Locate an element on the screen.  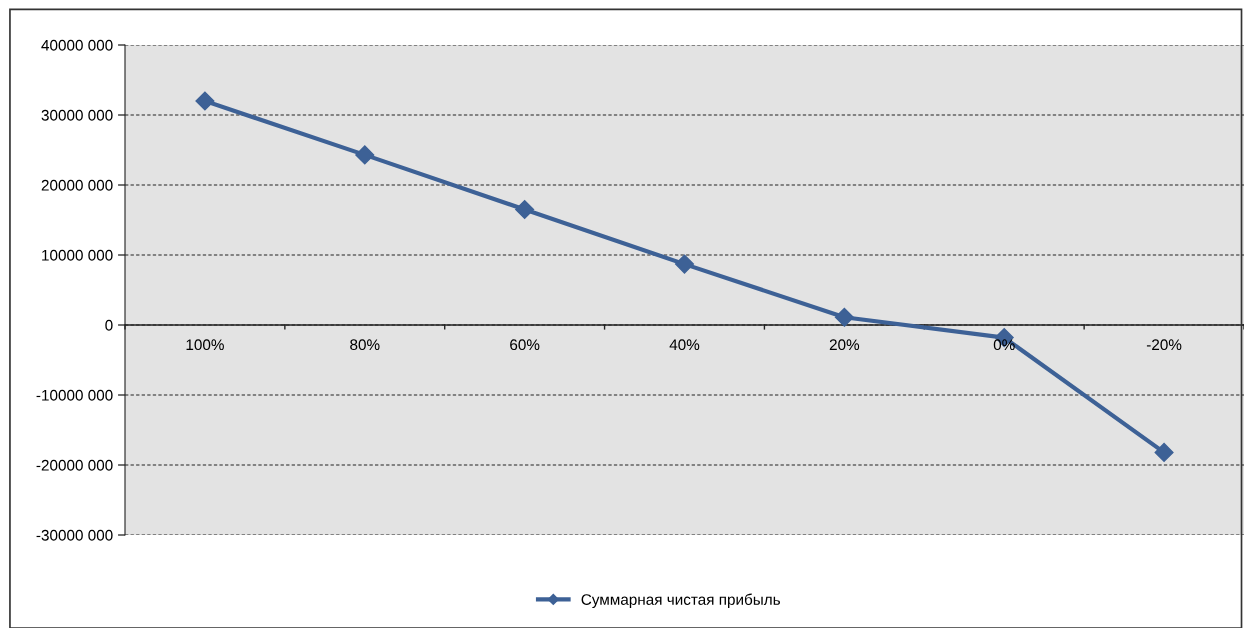
y-tick-label: -10000 000 is located at coordinates (74, 395).